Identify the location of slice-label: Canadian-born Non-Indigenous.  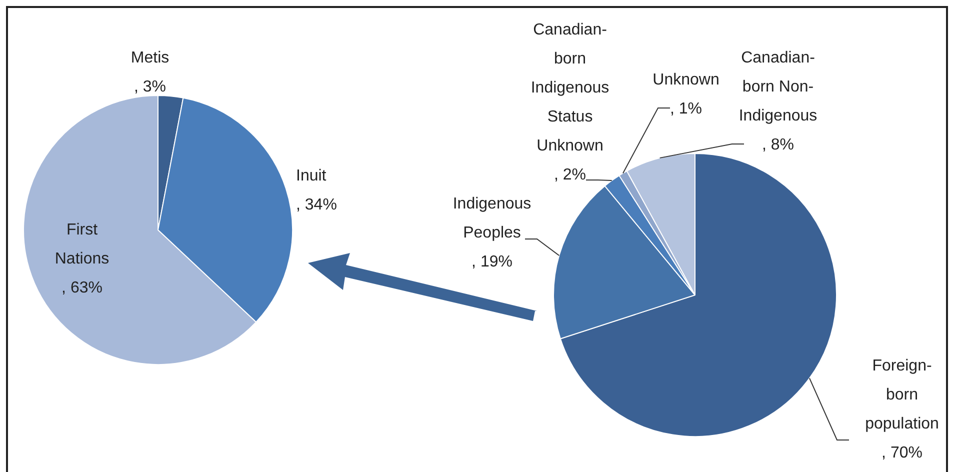
(778, 86).